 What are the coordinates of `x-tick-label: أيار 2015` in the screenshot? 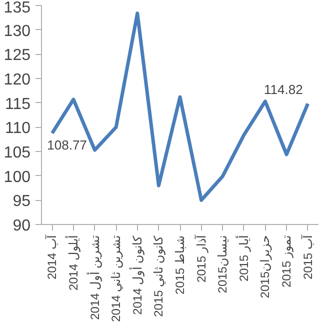 It's located at (243, 258).